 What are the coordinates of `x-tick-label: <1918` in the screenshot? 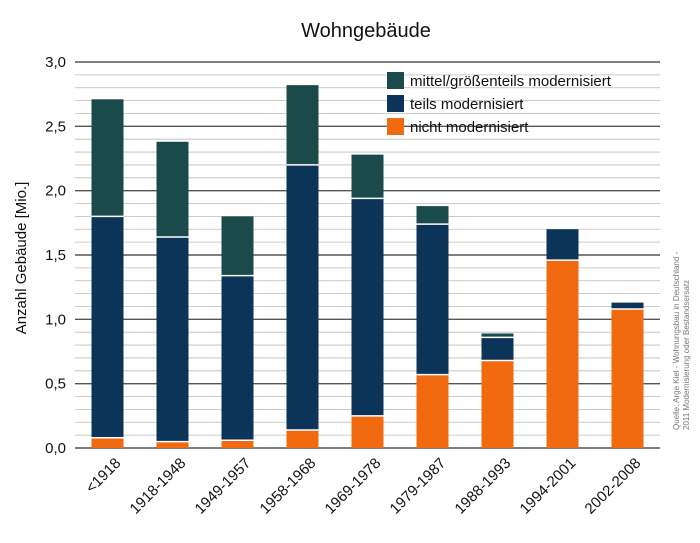 It's located at (104, 476).